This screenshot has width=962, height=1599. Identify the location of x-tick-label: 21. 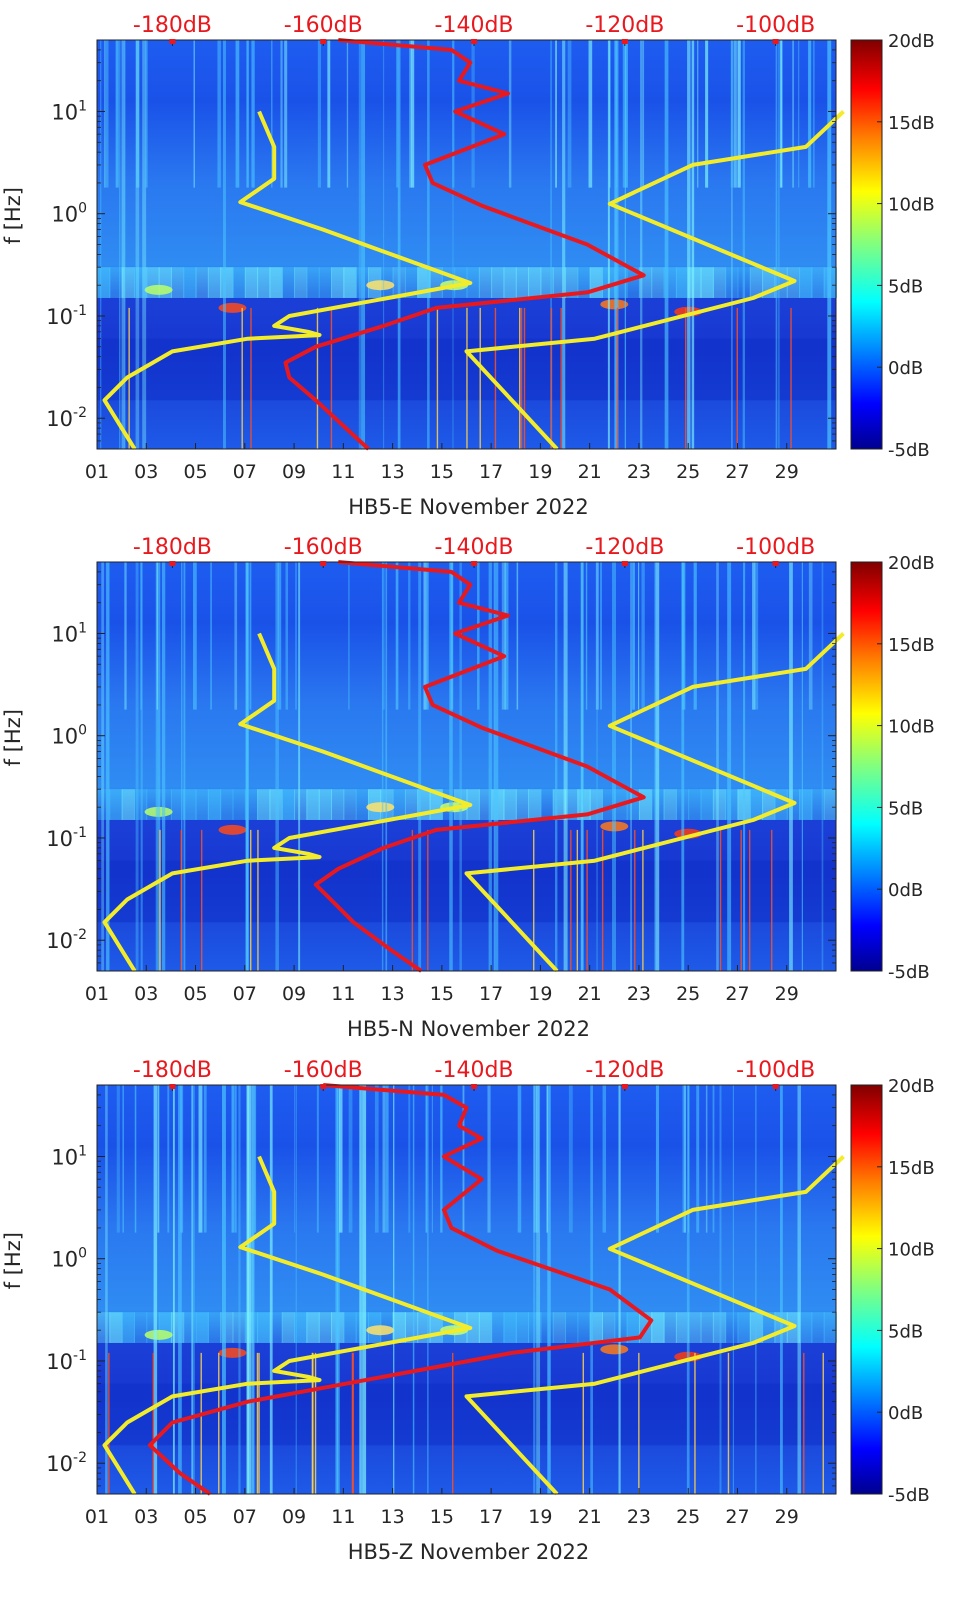
(590, 472).